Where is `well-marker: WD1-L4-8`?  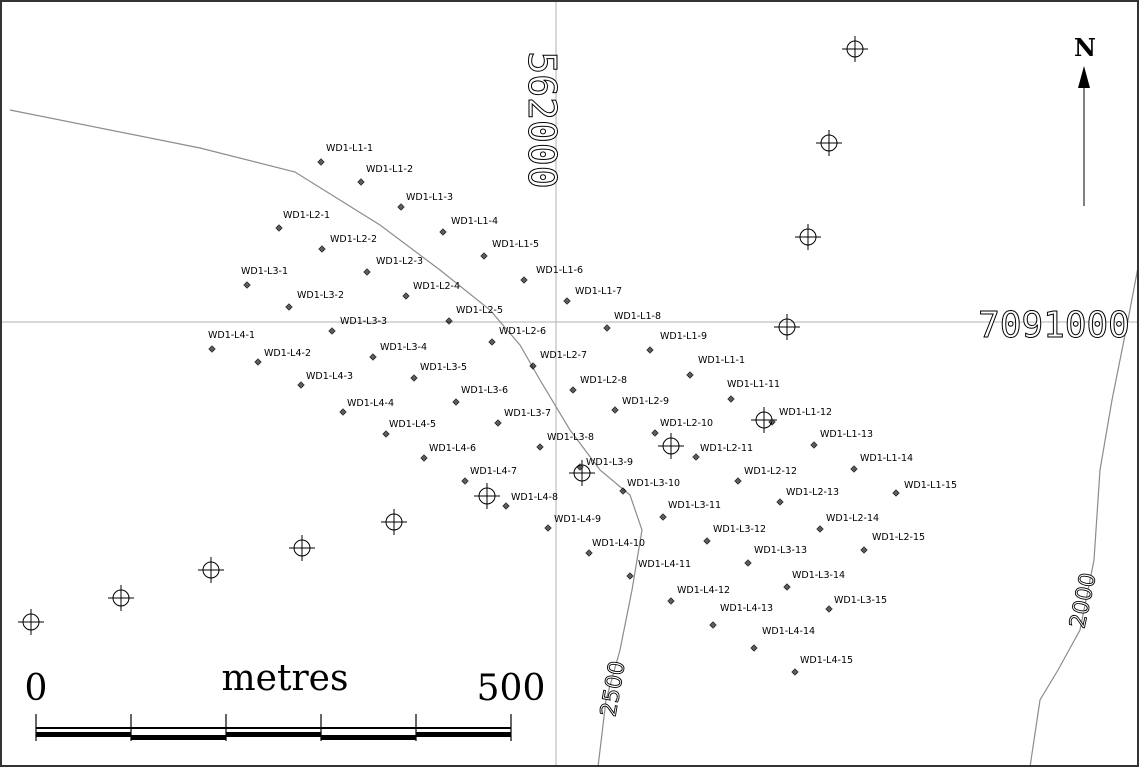 well-marker: WD1-L4-8 is located at coordinates (530, 501).